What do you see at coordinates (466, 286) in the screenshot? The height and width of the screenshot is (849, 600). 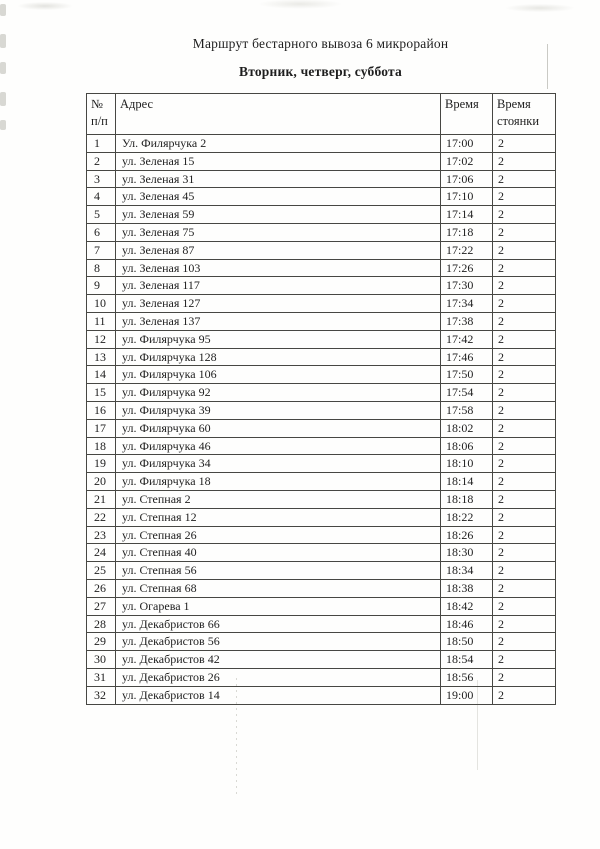 I see `cell-time: 17:30` at bounding box center [466, 286].